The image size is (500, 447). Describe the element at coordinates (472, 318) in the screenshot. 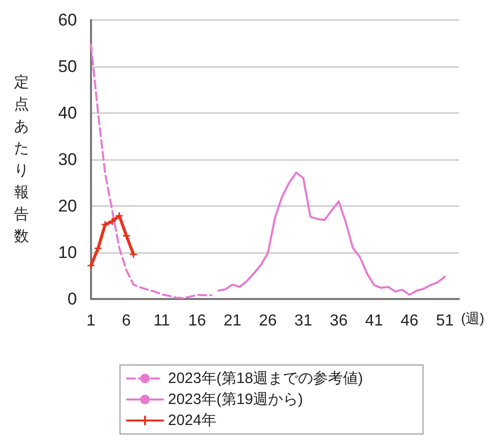

I see `x-axis-title: (週)` at that location.